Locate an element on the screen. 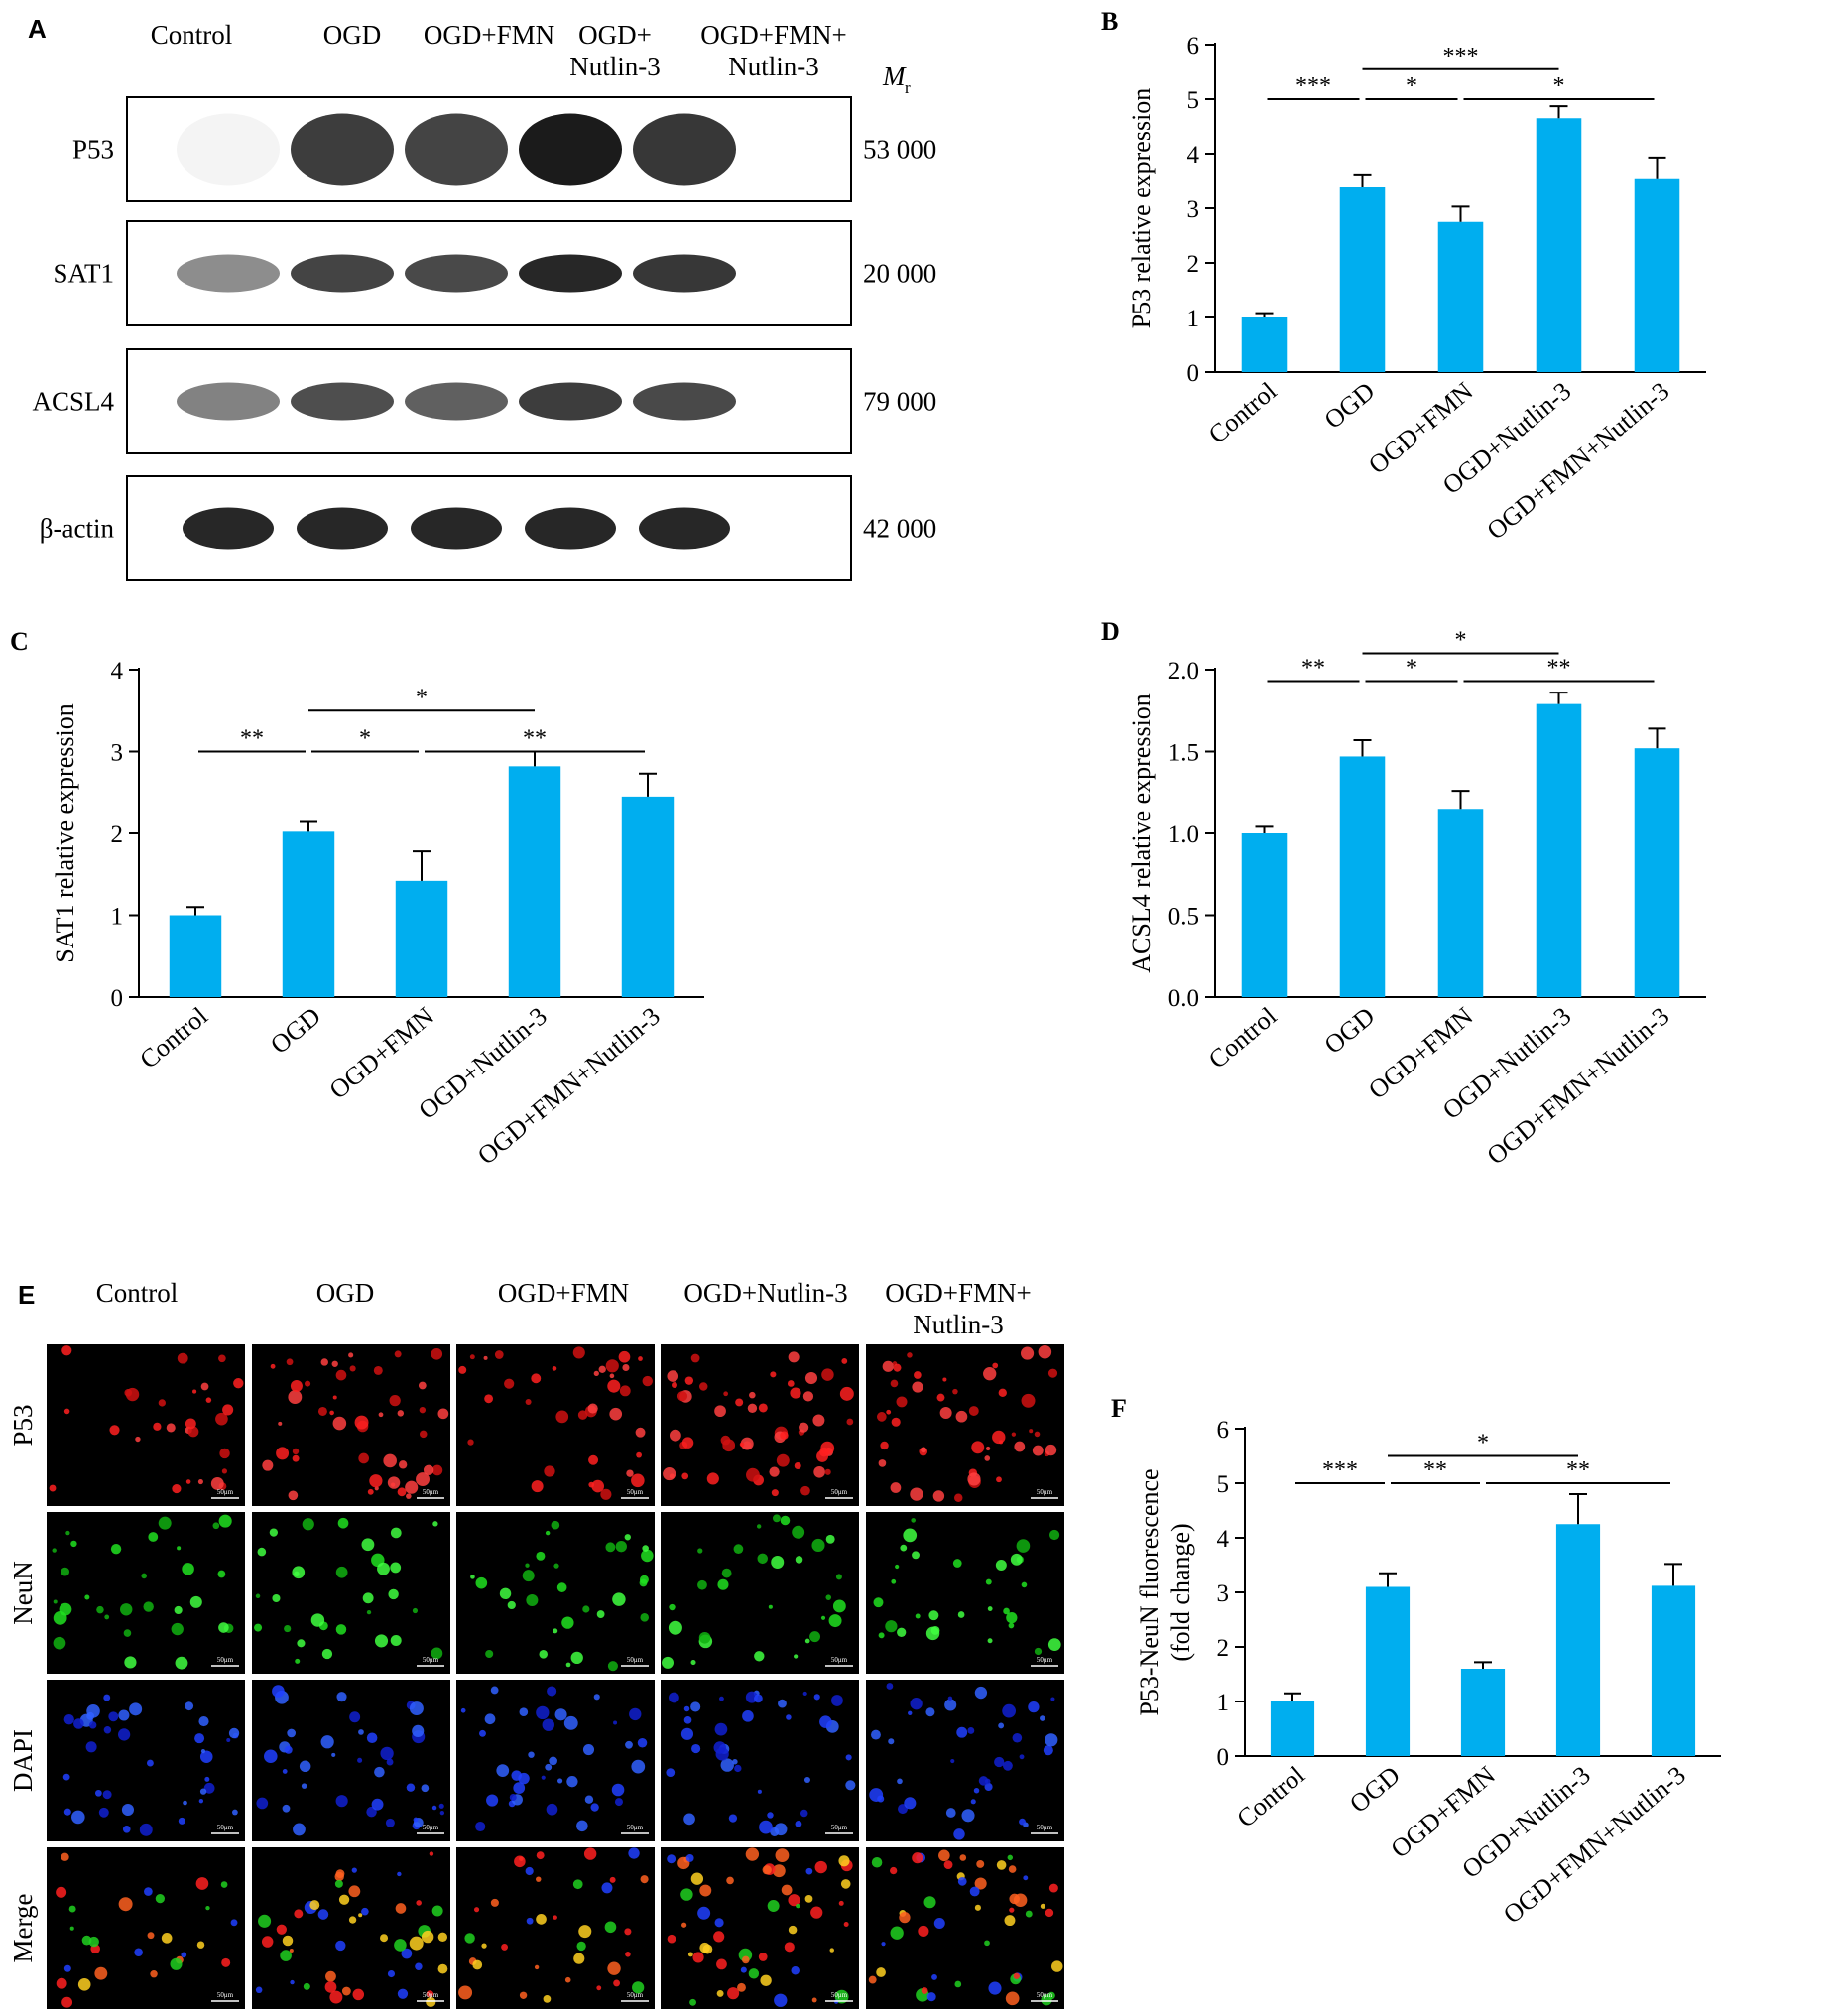 The image size is (1845, 2016). y-axis-label: SAT1 relative expression is located at coordinates (65, 832).